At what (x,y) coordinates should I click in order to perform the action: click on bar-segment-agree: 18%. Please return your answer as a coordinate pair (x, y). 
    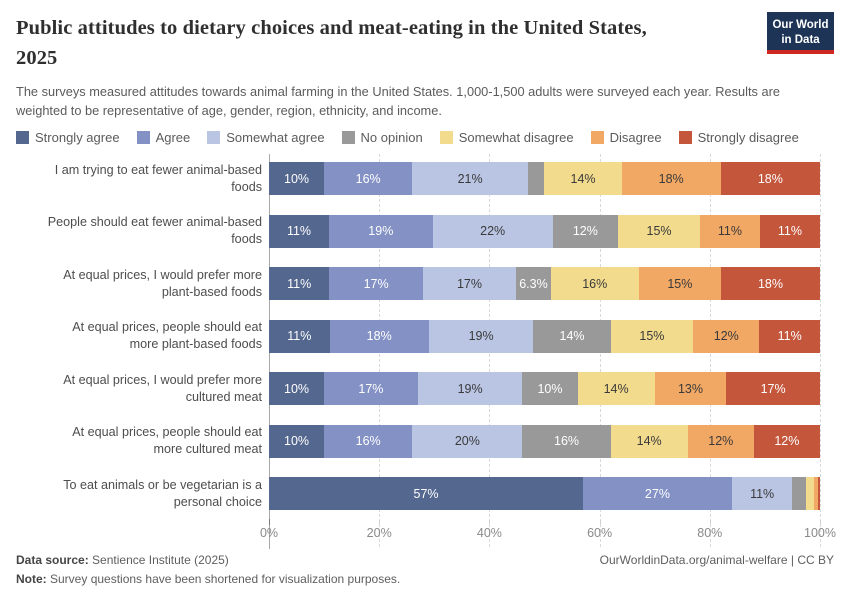
    Looking at the image, I should click on (379, 336).